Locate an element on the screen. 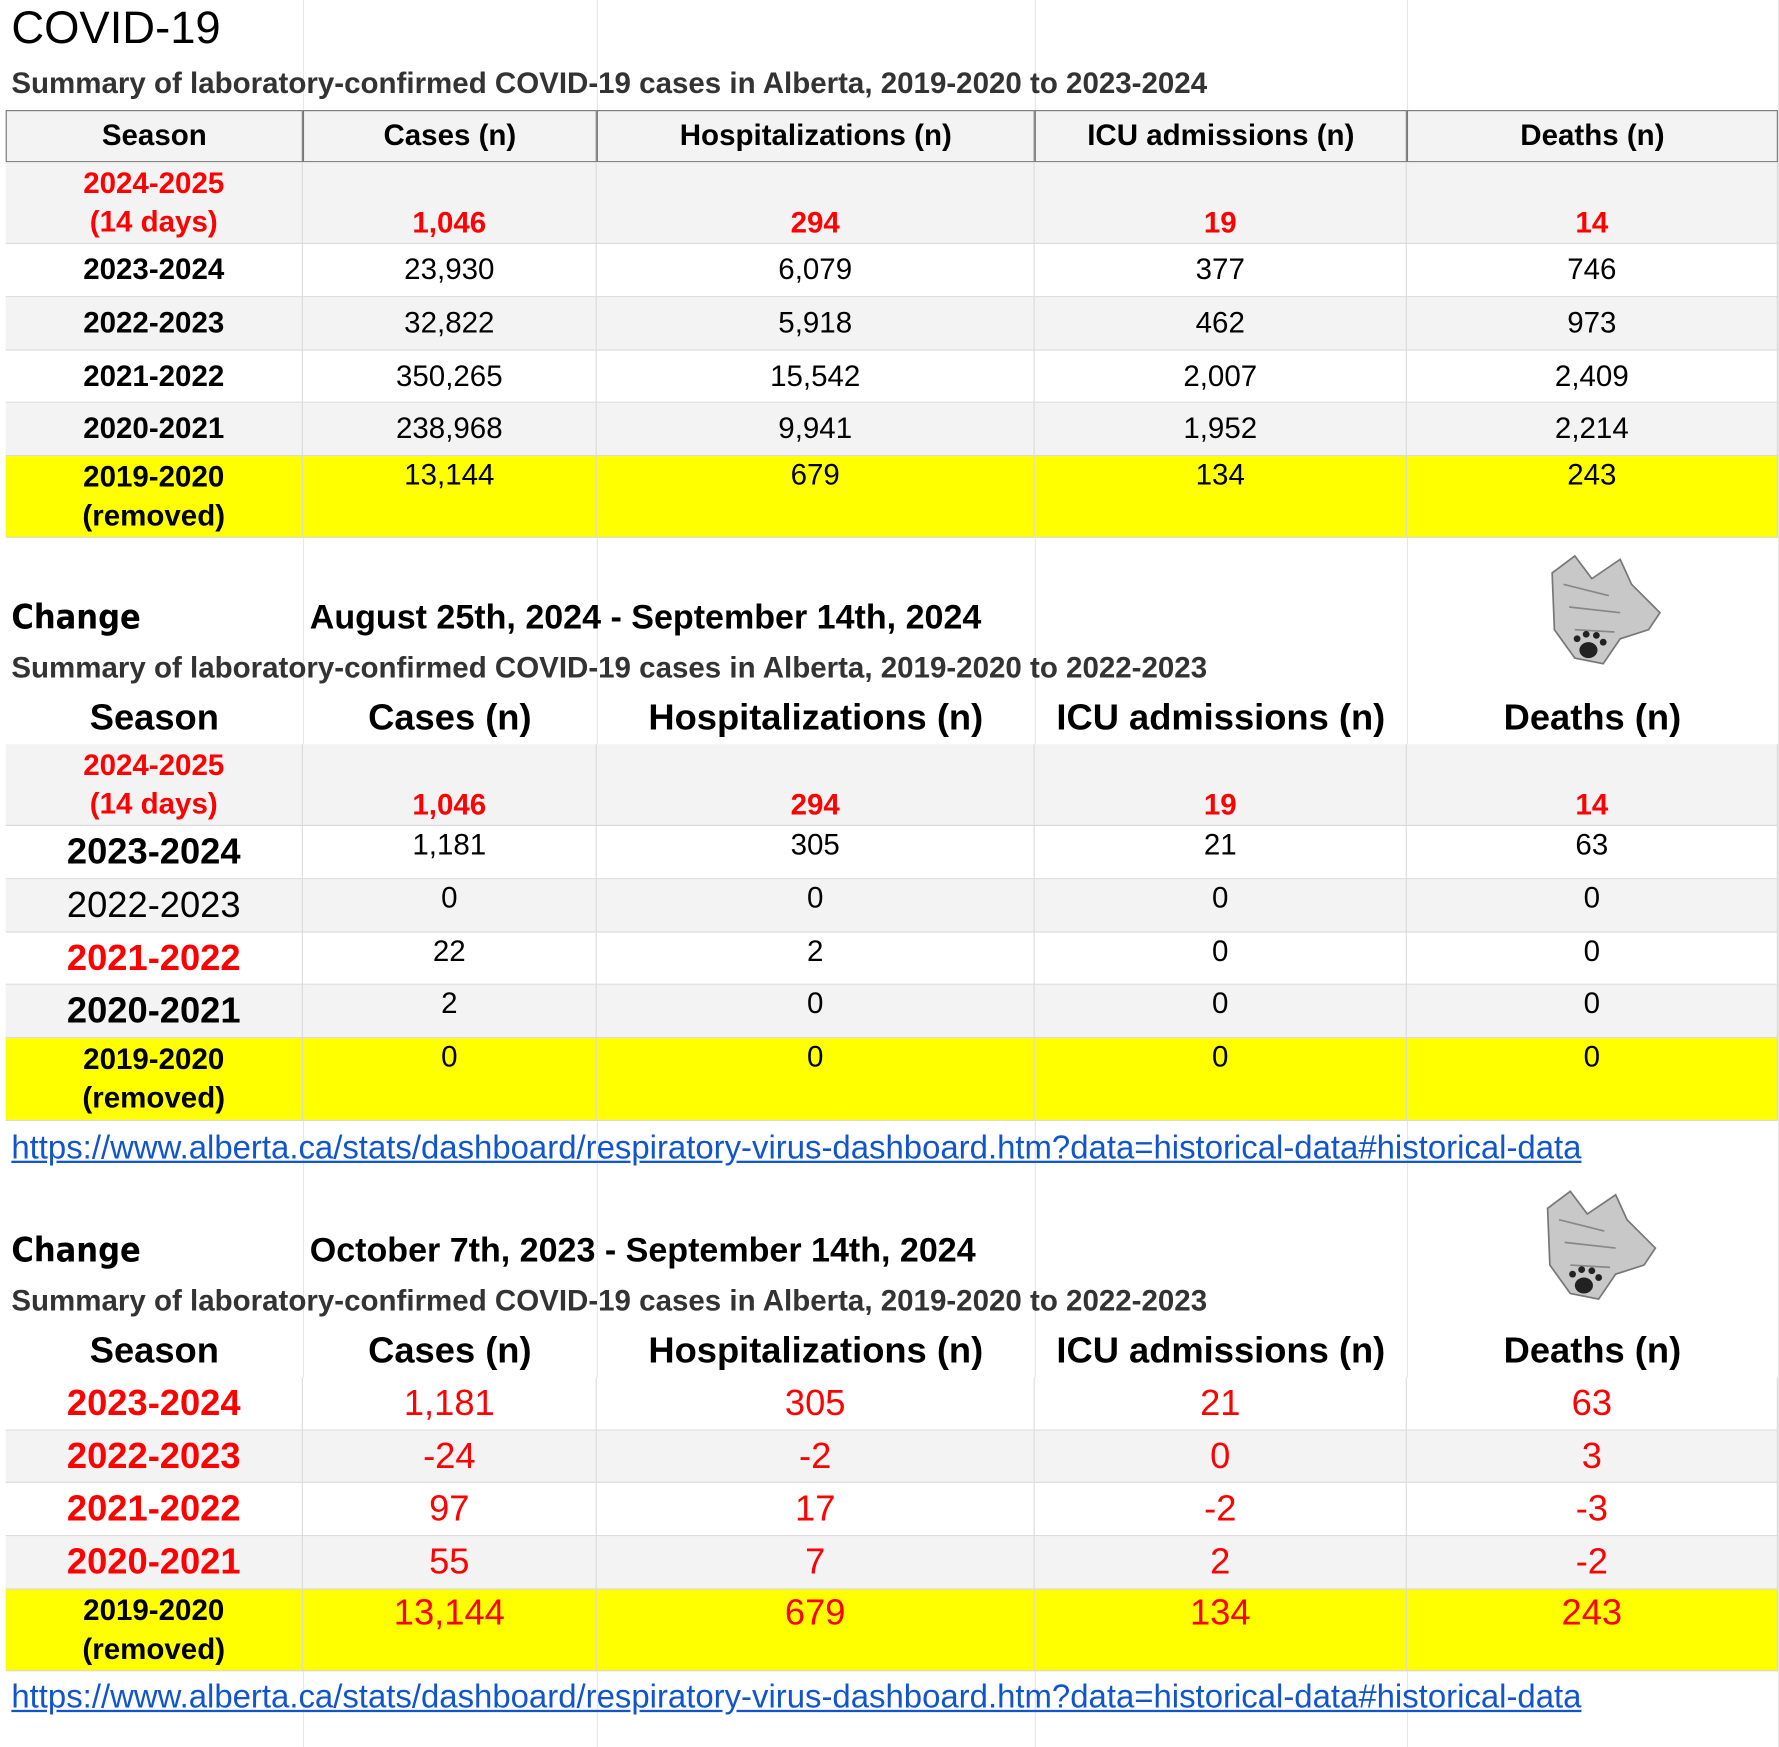  value-cell: 97 is located at coordinates (449, 1509).